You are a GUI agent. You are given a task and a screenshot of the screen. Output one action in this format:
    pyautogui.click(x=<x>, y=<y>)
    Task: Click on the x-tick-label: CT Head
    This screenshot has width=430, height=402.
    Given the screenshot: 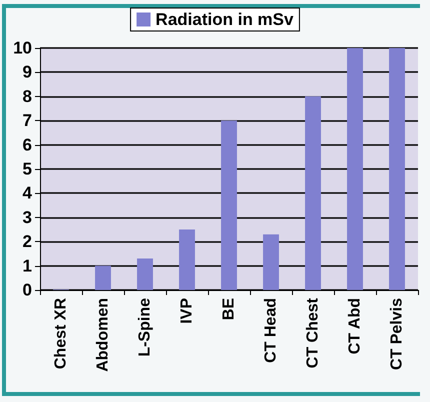 What is the action you would take?
    pyautogui.click(x=271, y=330)
    